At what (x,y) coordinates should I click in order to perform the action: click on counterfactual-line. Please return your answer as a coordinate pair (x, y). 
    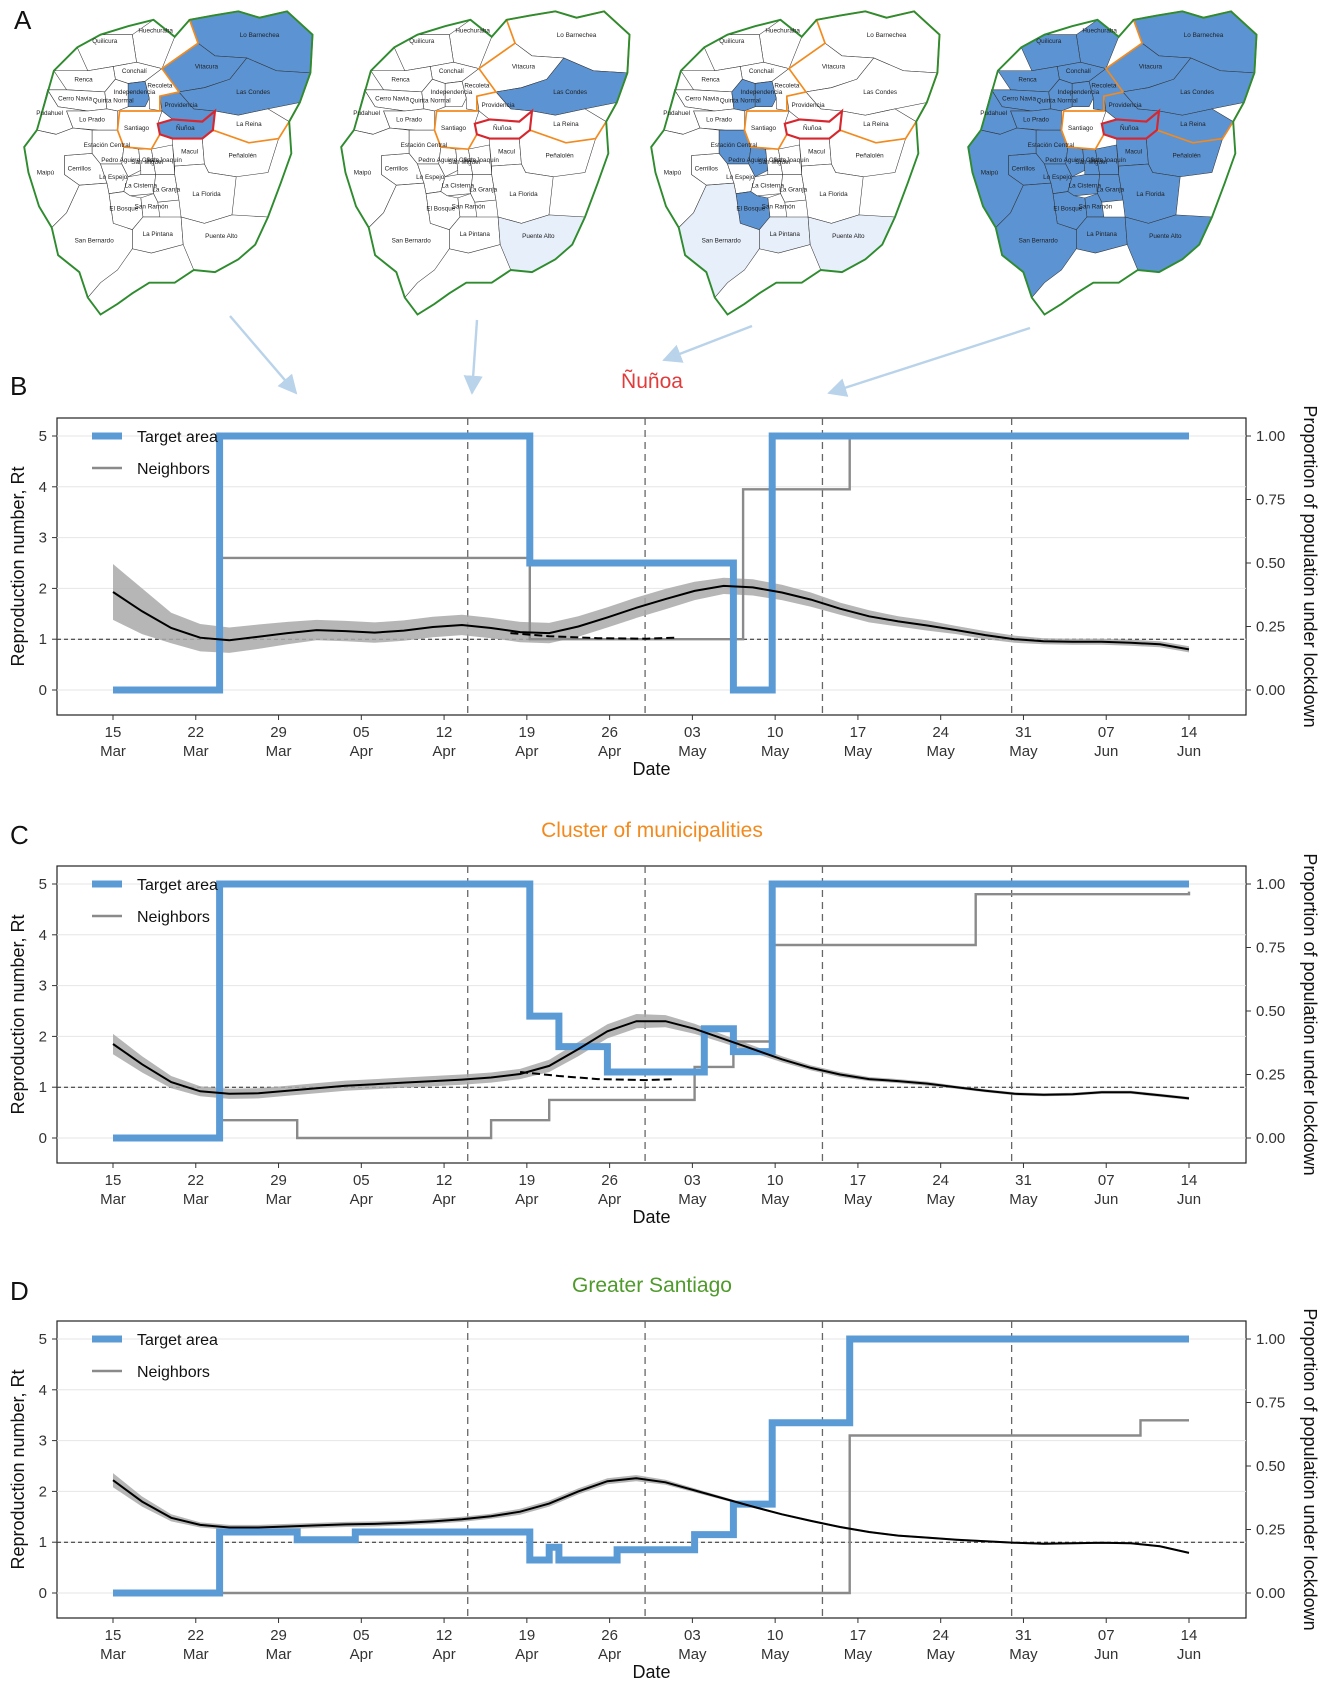
    Looking at the image, I should click on (593, 636).